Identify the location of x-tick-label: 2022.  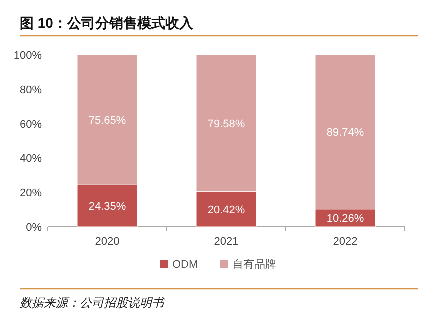
(345, 242).